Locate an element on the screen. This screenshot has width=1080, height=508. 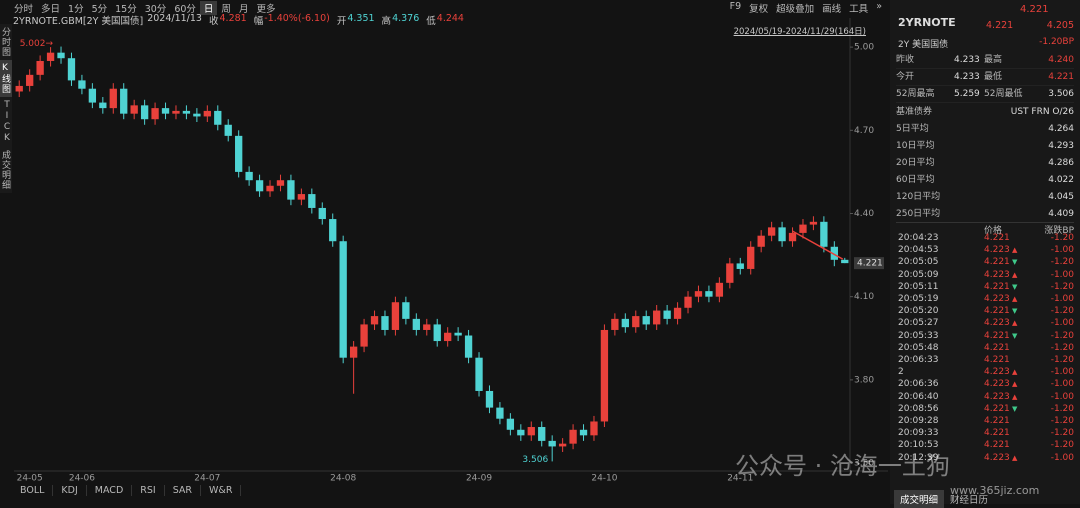
average-value: 4.409 is located at coordinates (1061, 214).